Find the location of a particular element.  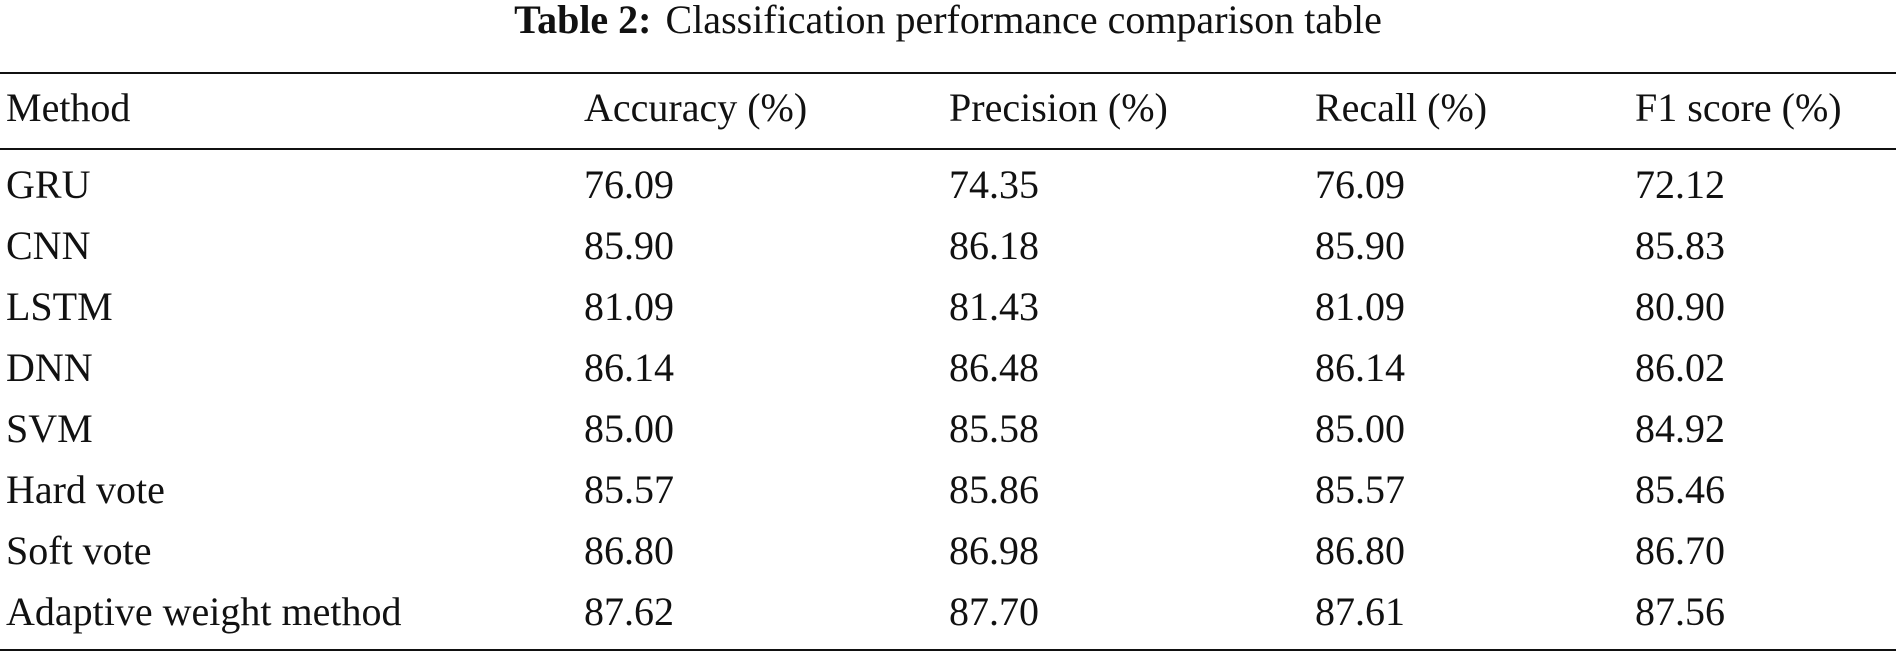

method-cell: Soft vote is located at coordinates (79, 550).